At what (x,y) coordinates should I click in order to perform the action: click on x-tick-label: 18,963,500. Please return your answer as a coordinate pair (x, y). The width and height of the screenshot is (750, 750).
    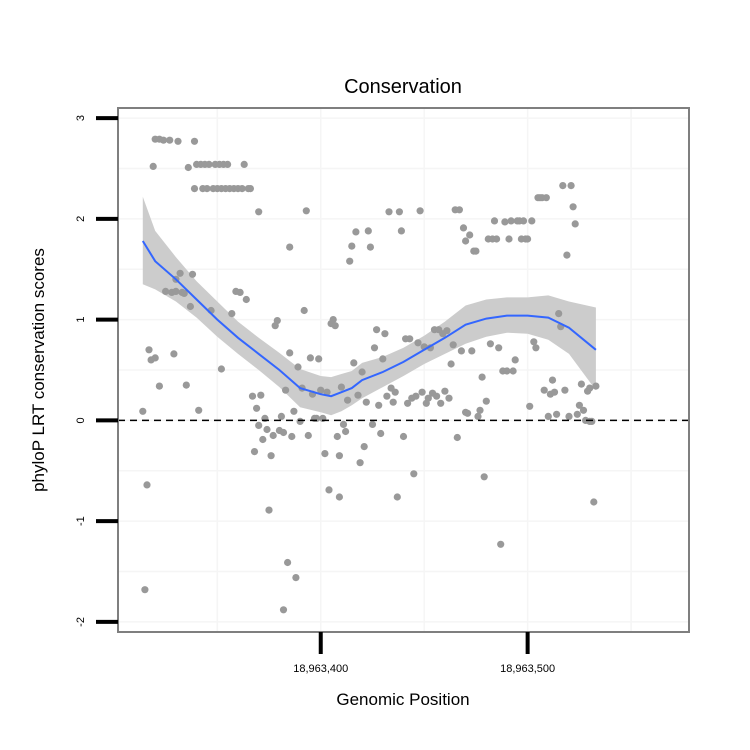
    Looking at the image, I should click on (527, 669).